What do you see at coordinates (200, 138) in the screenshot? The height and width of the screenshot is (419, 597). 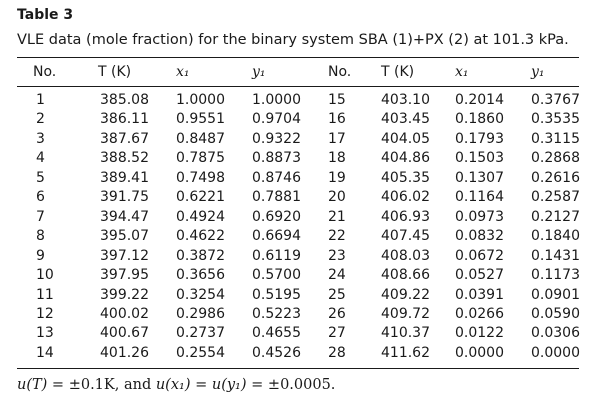 I see `cell-x1: 0.8487` at bounding box center [200, 138].